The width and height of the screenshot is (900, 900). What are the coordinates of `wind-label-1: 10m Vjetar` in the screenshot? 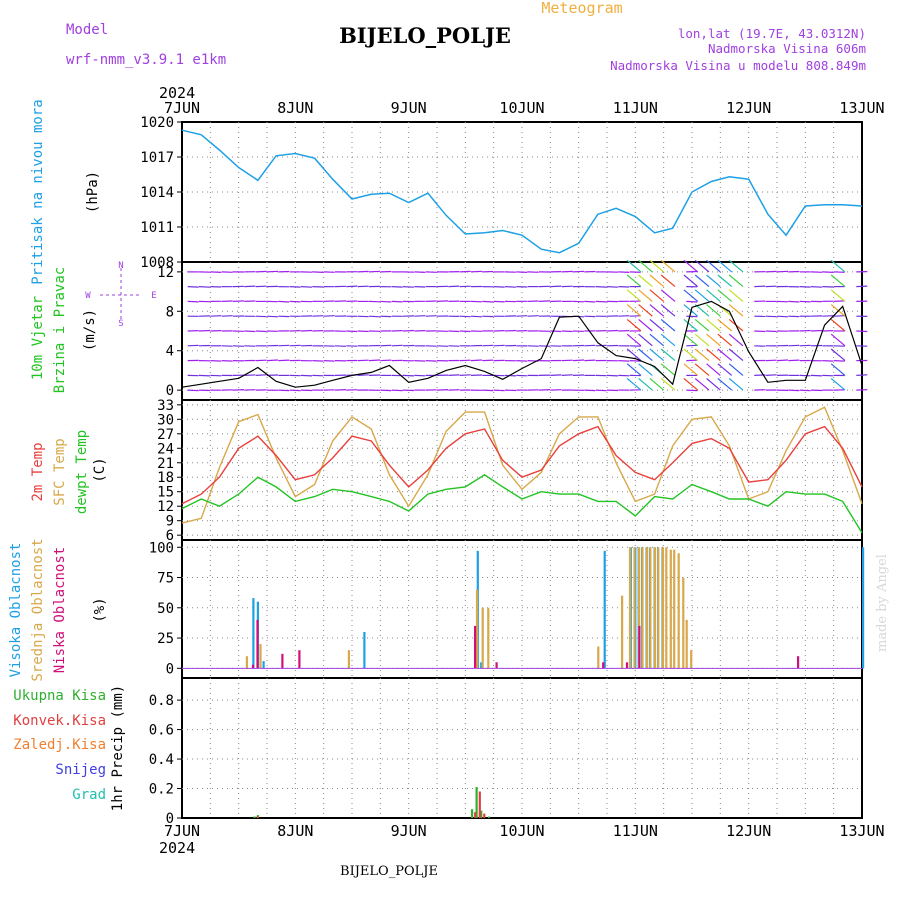 It's located at (38, 338).